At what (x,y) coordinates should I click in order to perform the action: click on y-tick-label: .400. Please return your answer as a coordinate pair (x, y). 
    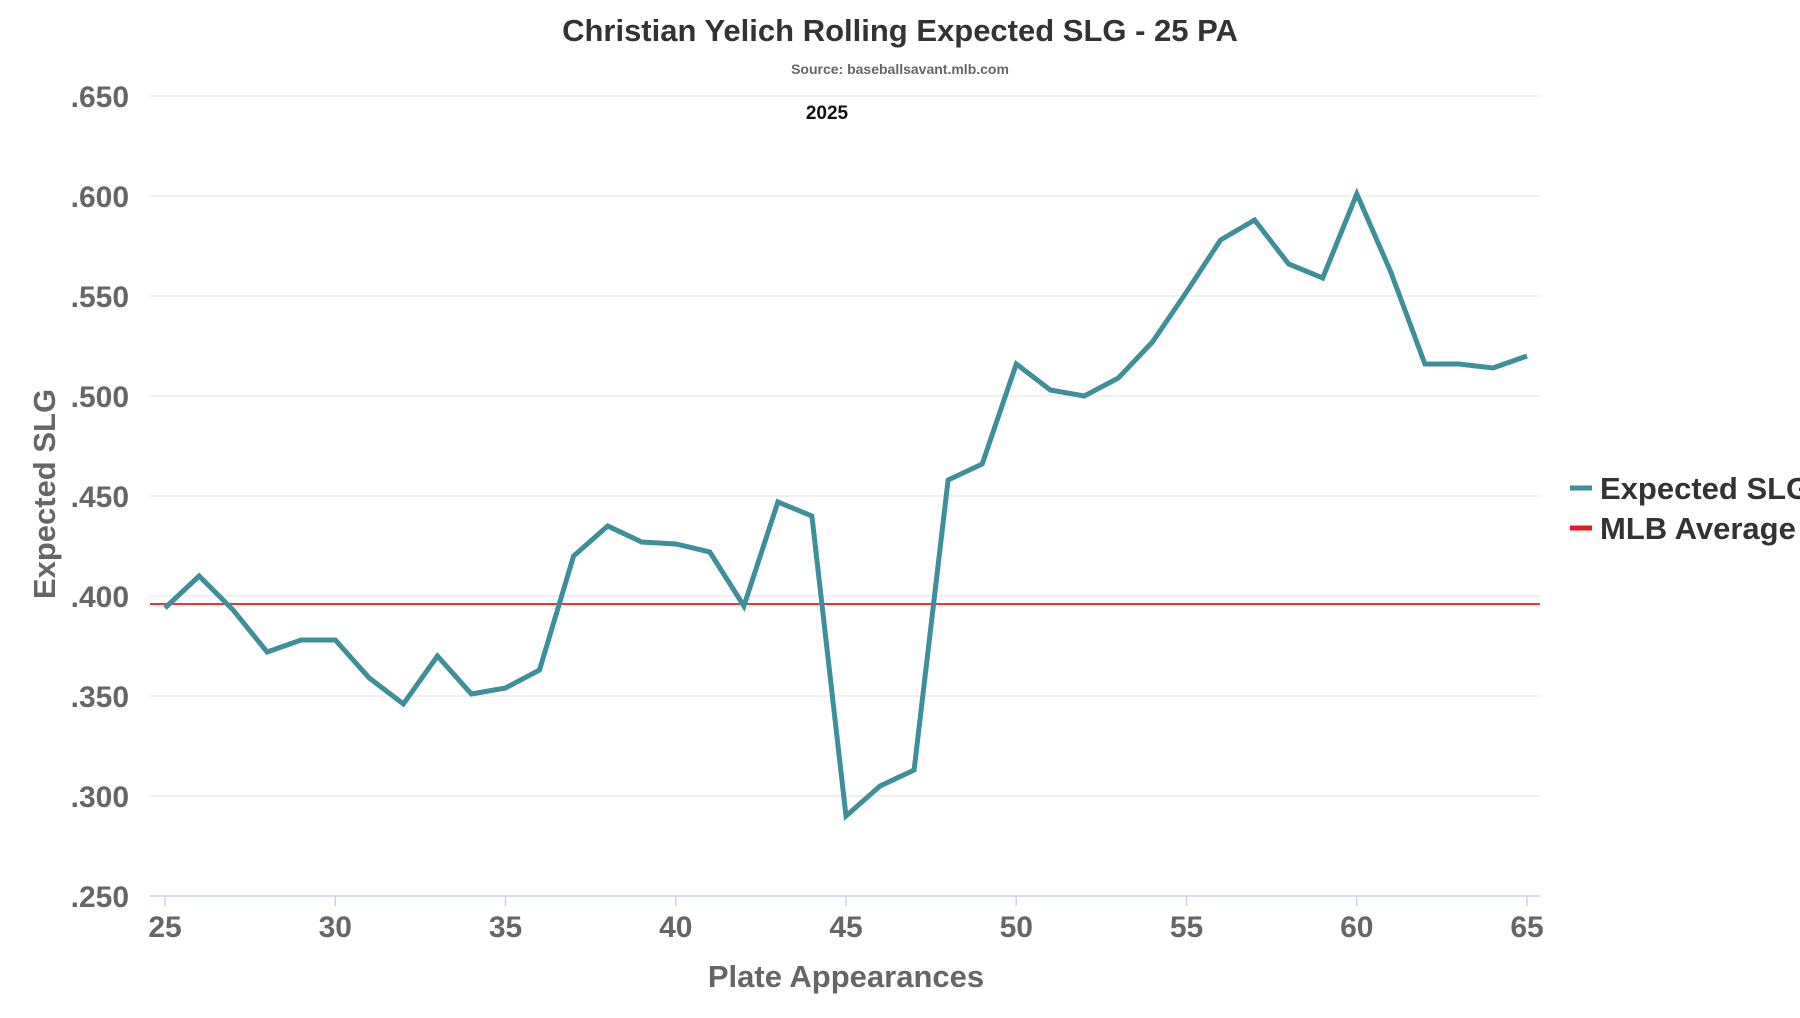
    Looking at the image, I should click on (100, 597).